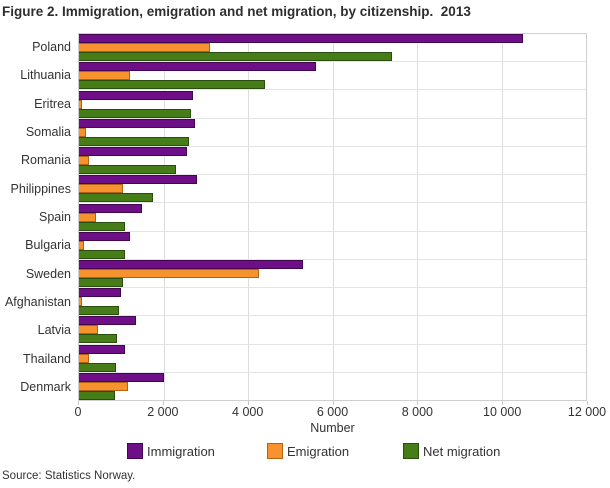 The height and width of the screenshot is (488, 610). What do you see at coordinates (587, 412) in the screenshot?
I see `x-tick-label-12000: 12 000` at bounding box center [587, 412].